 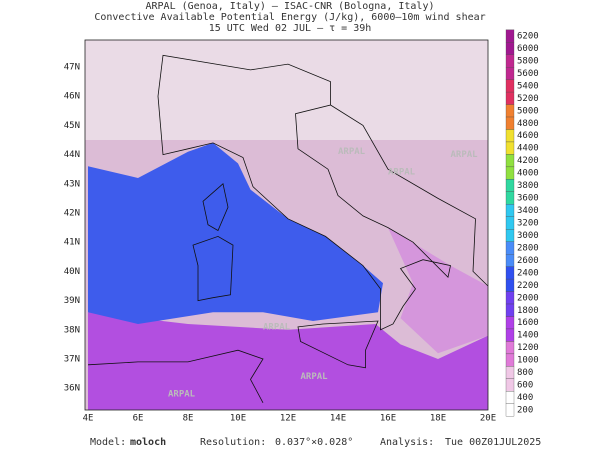 What do you see at coordinates (438, 419) in the screenshot?
I see `lon-label: 18E` at bounding box center [438, 419].